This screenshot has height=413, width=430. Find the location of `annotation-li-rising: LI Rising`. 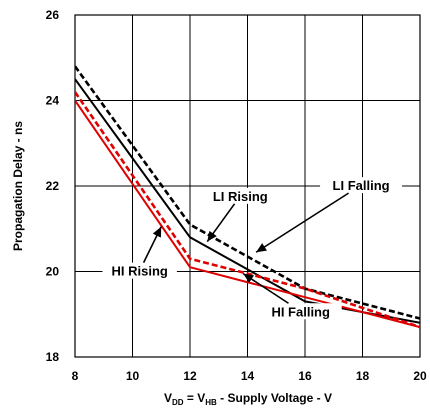

annotation-li-rising: LI Rising is located at coordinates (240, 215).